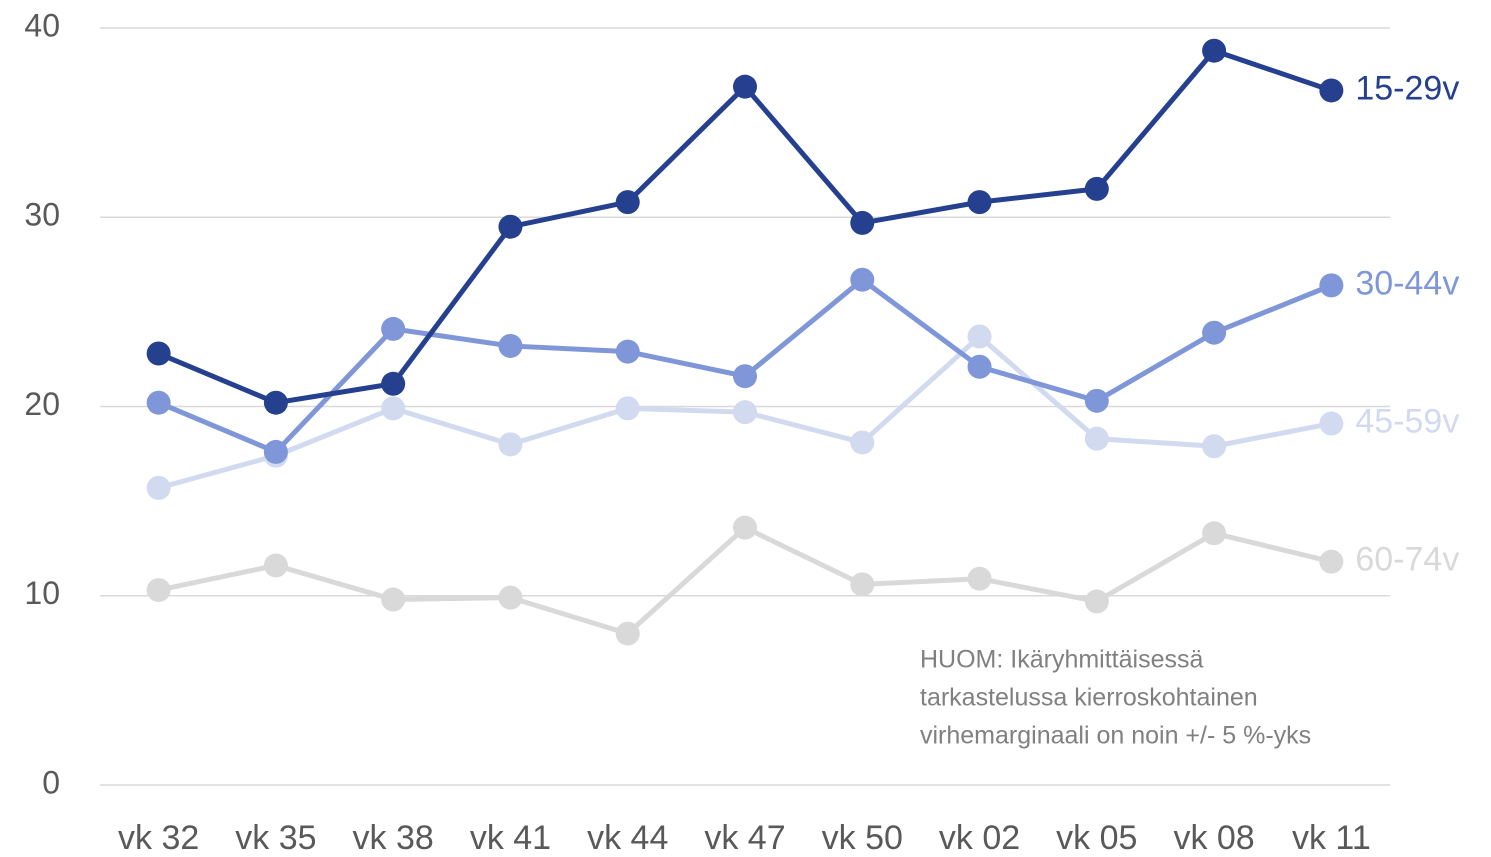 The height and width of the screenshot is (857, 1491). I want to click on x-tick-label: vk 02, so click(979, 838).